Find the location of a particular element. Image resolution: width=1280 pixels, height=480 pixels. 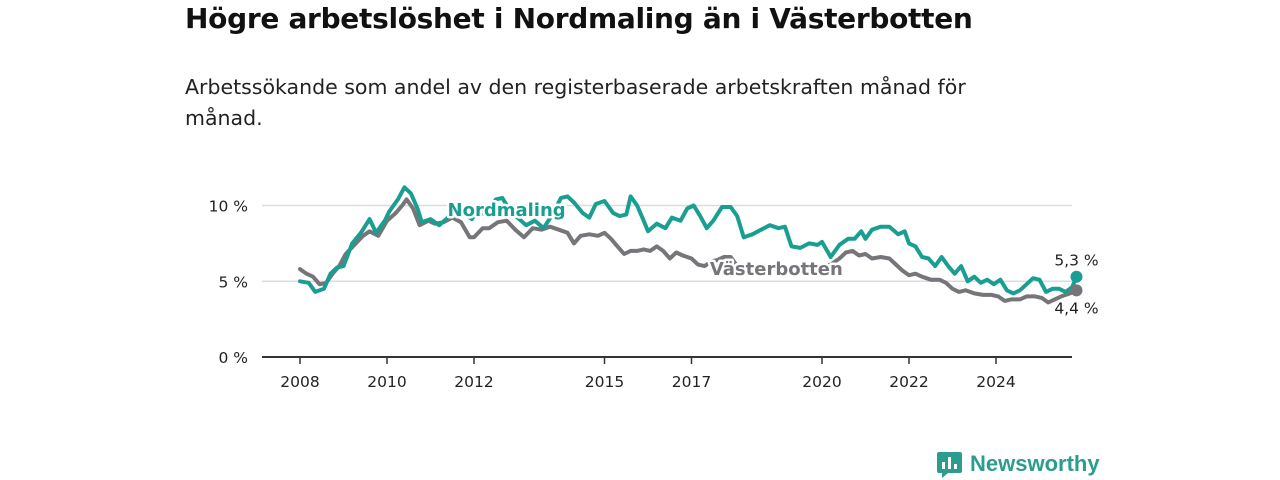

series-label-nordmaling: Nordmaling is located at coordinates (507, 210).